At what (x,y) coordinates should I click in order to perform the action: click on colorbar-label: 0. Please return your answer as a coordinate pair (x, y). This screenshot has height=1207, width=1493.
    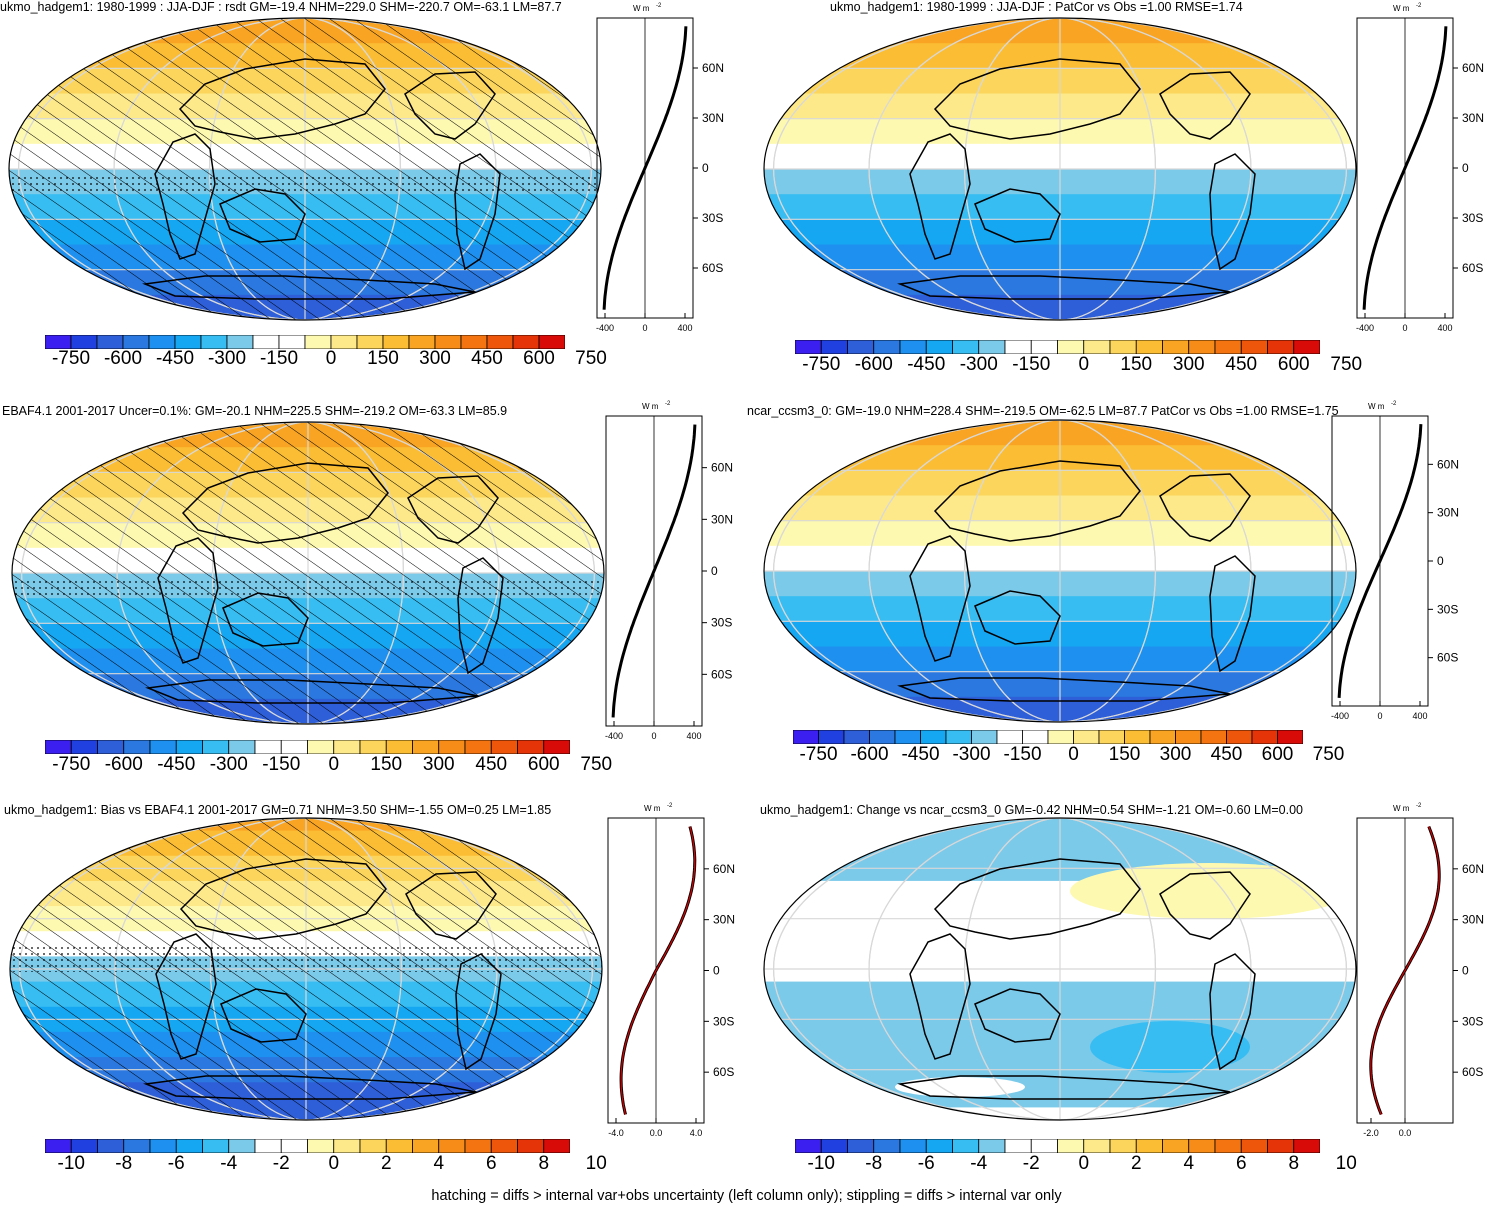
    Looking at the image, I should click on (1084, 364).